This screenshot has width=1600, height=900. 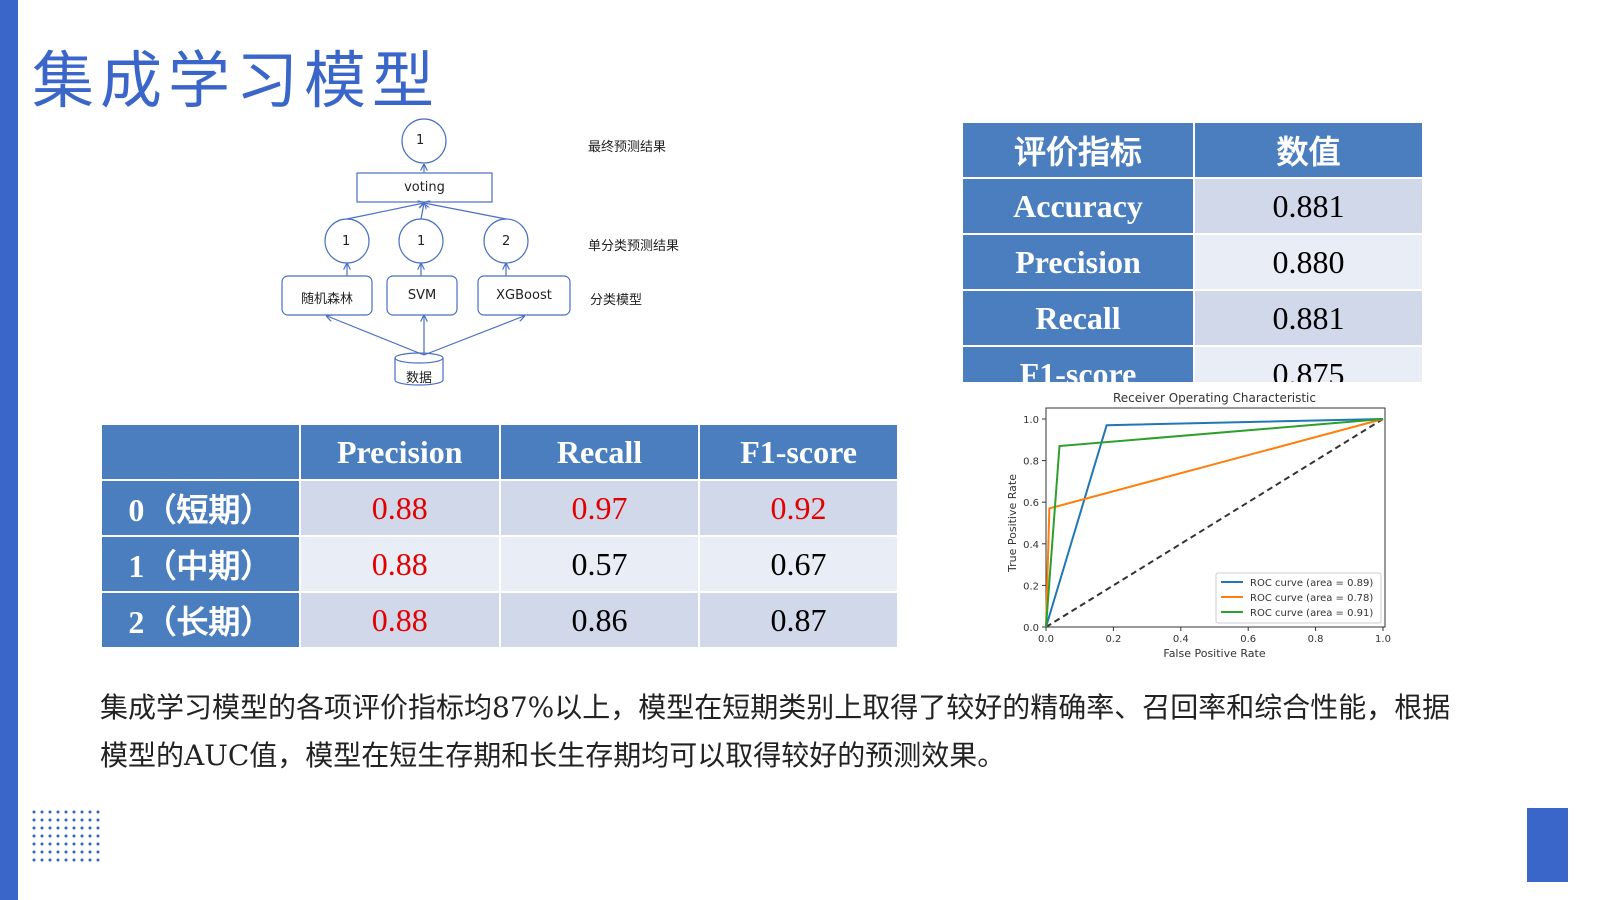 What do you see at coordinates (1046, 639) in the screenshot?
I see `x-tick-label: 0.0` at bounding box center [1046, 639].